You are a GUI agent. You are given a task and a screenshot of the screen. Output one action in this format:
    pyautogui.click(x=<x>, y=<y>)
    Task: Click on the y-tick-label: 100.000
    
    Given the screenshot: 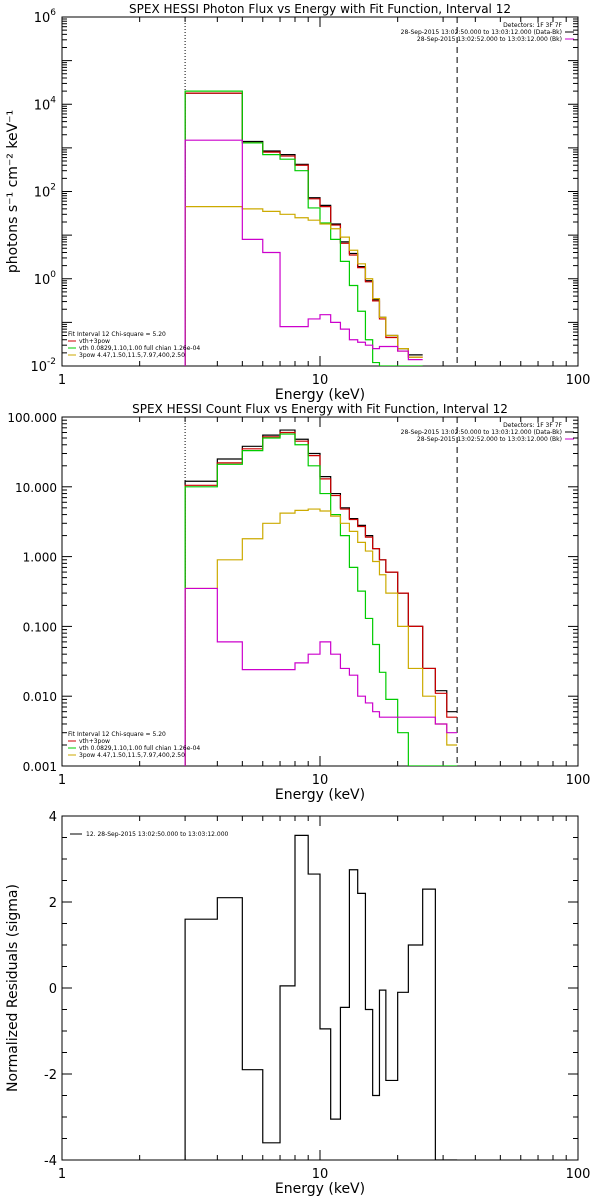 What is the action you would take?
    pyautogui.click(x=32, y=418)
    